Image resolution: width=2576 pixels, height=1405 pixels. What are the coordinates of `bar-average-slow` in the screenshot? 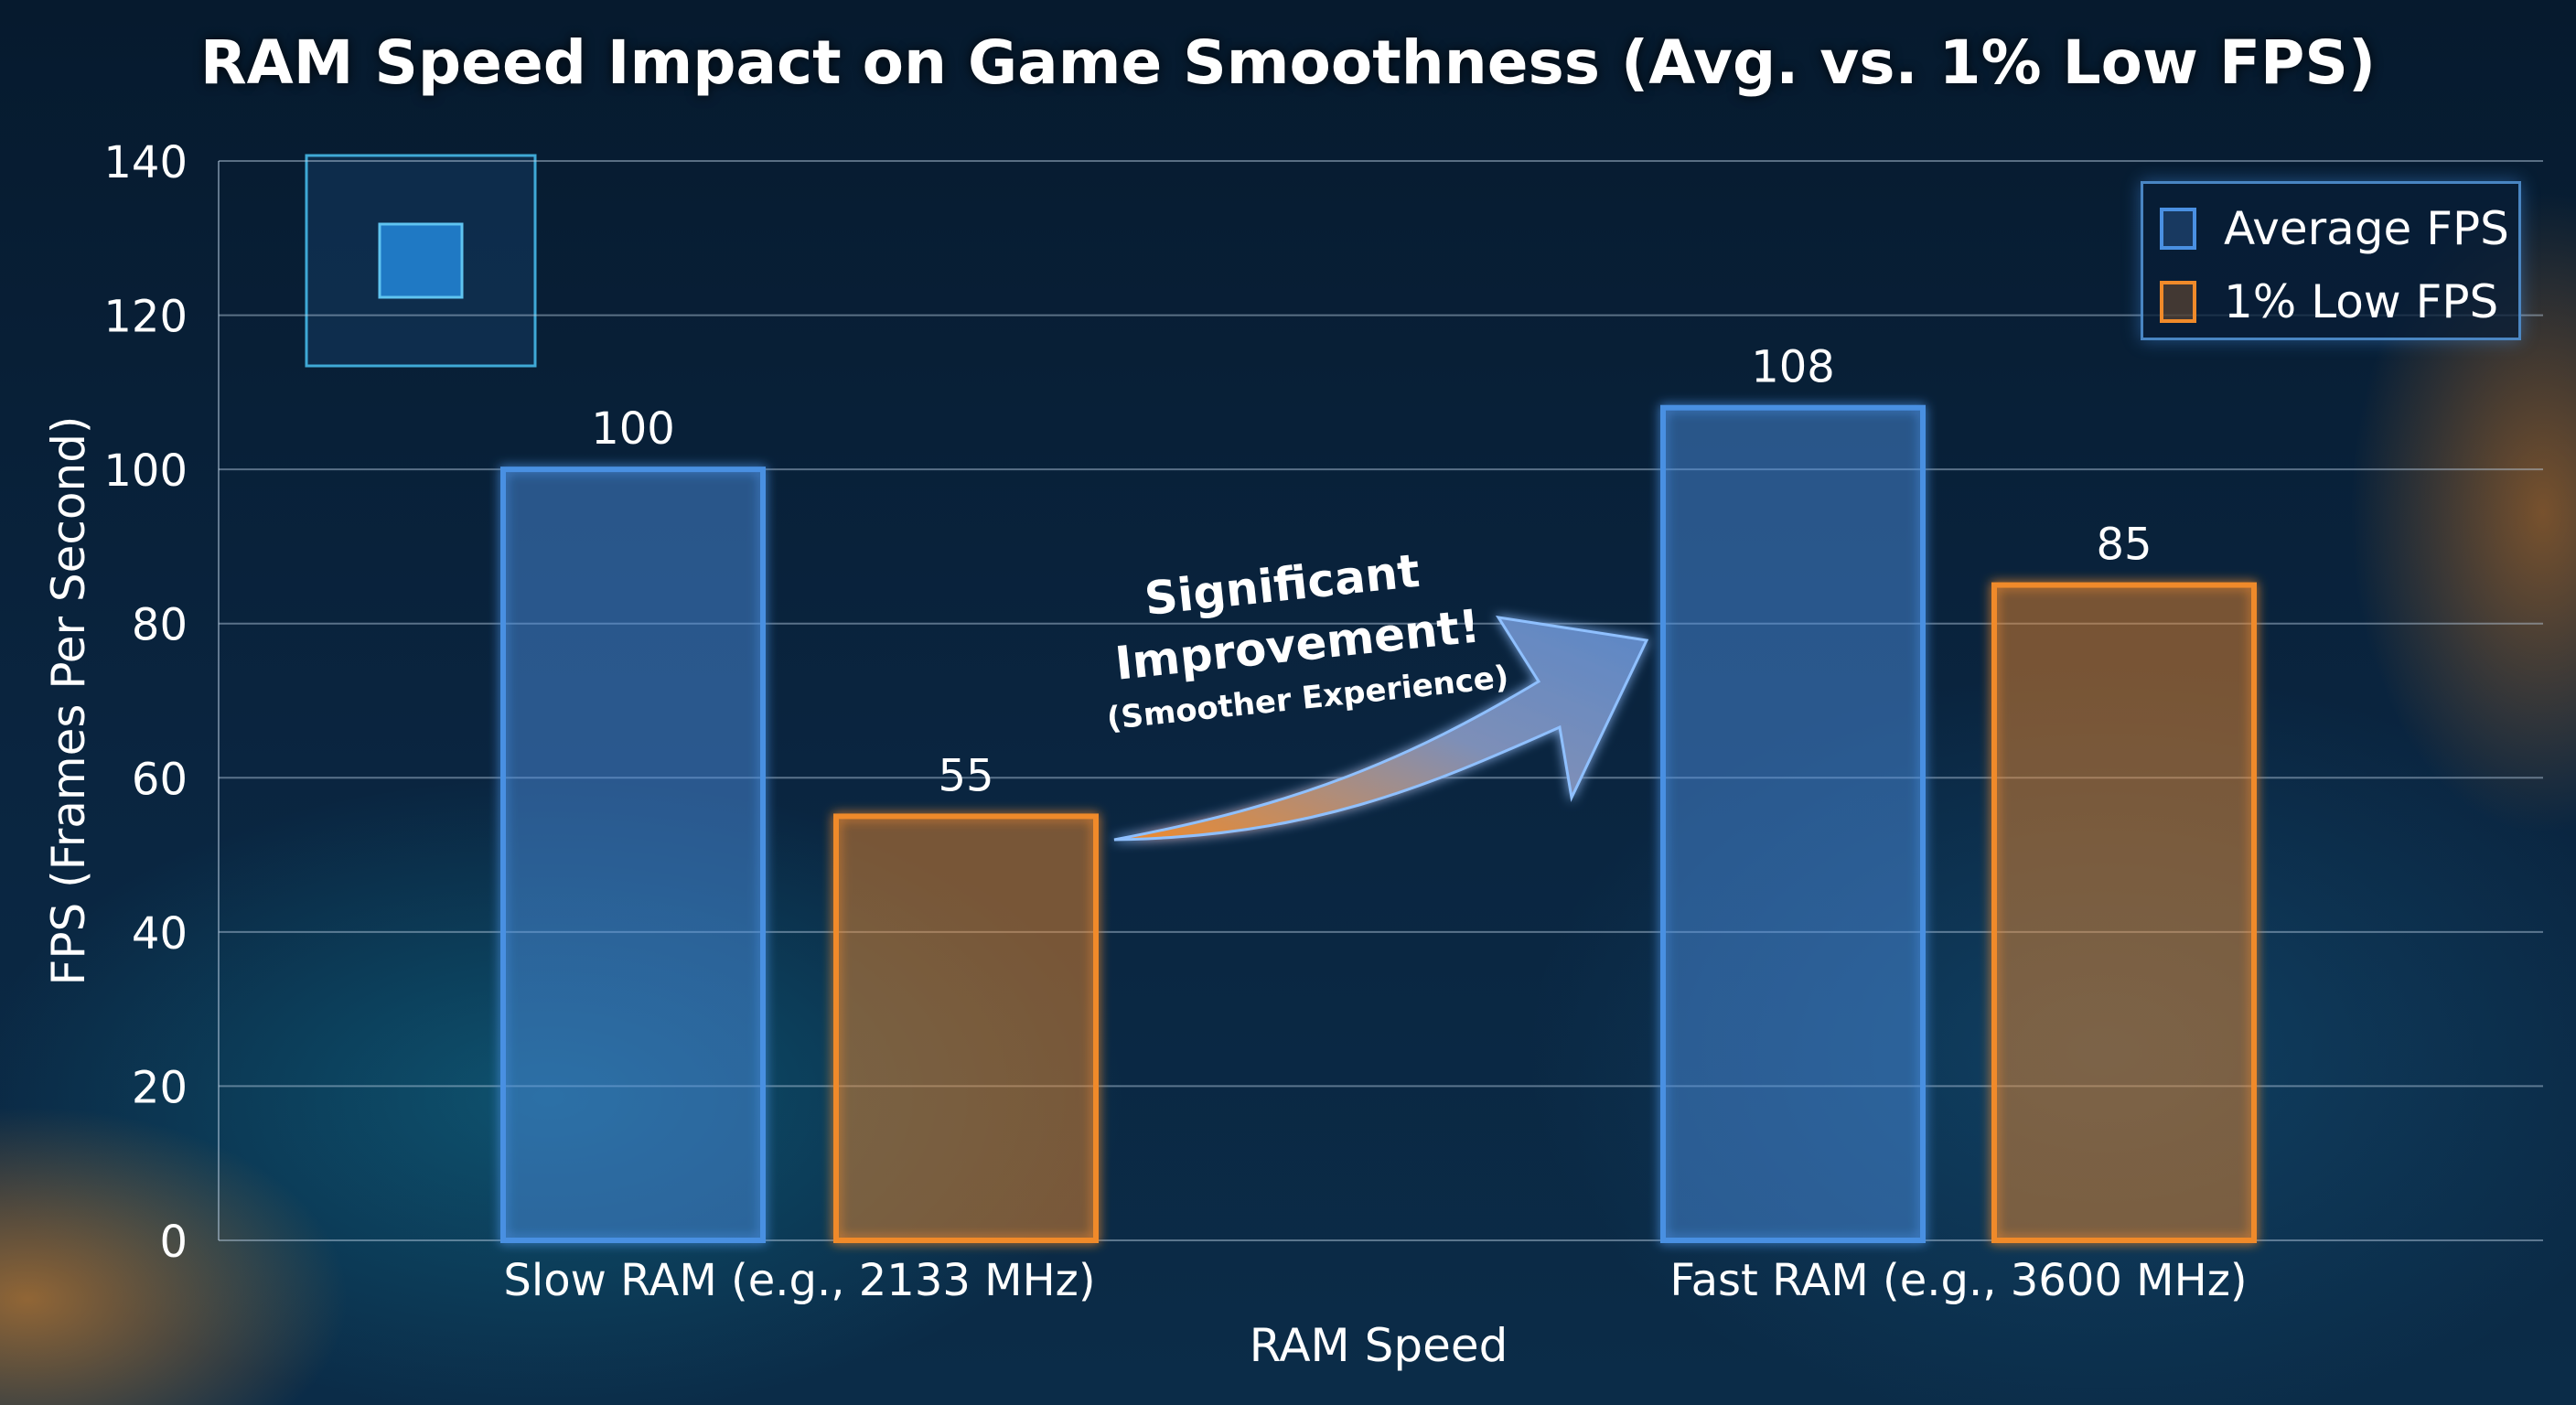 It's located at (633, 855).